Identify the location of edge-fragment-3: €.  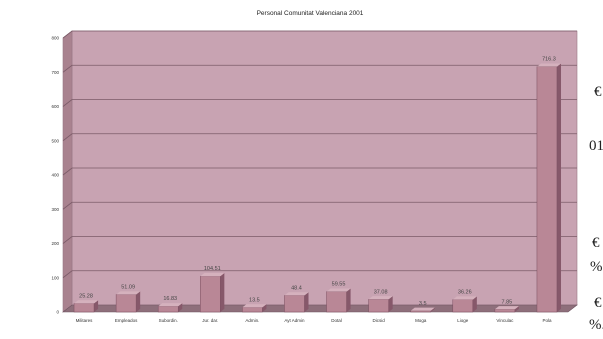
(596, 243).